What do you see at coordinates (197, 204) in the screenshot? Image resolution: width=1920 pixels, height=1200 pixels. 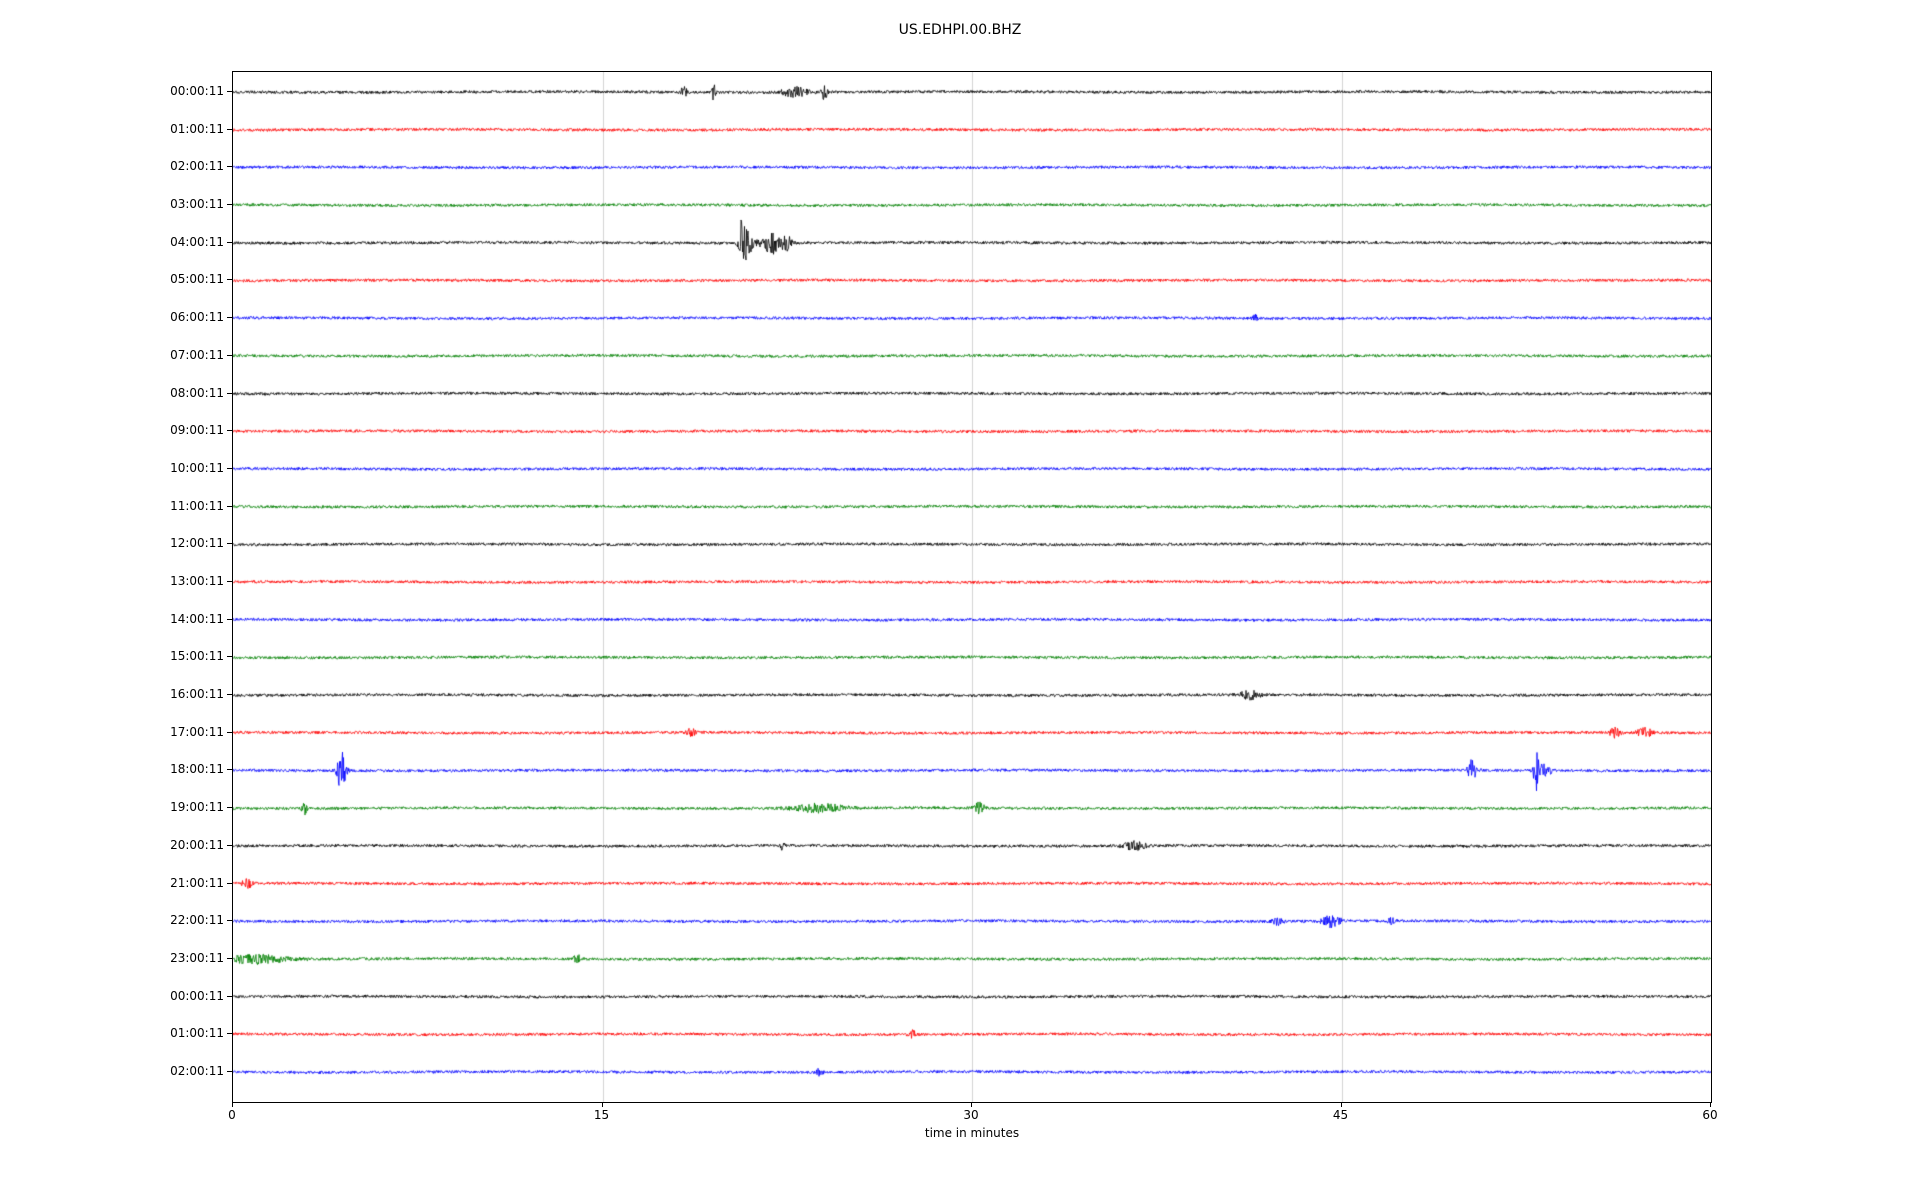 I see `row-time-label: 03:00:11` at bounding box center [197, 204].